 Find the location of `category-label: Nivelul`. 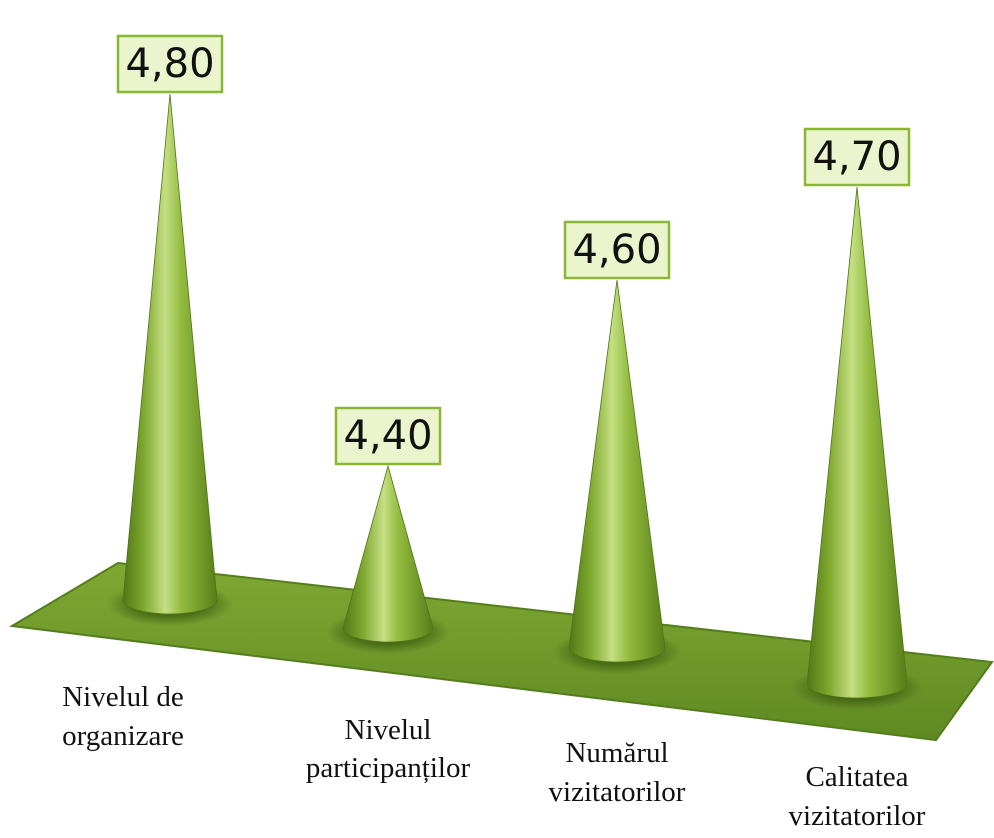

category-label: Nivelul is located at coordinates (388, 730).